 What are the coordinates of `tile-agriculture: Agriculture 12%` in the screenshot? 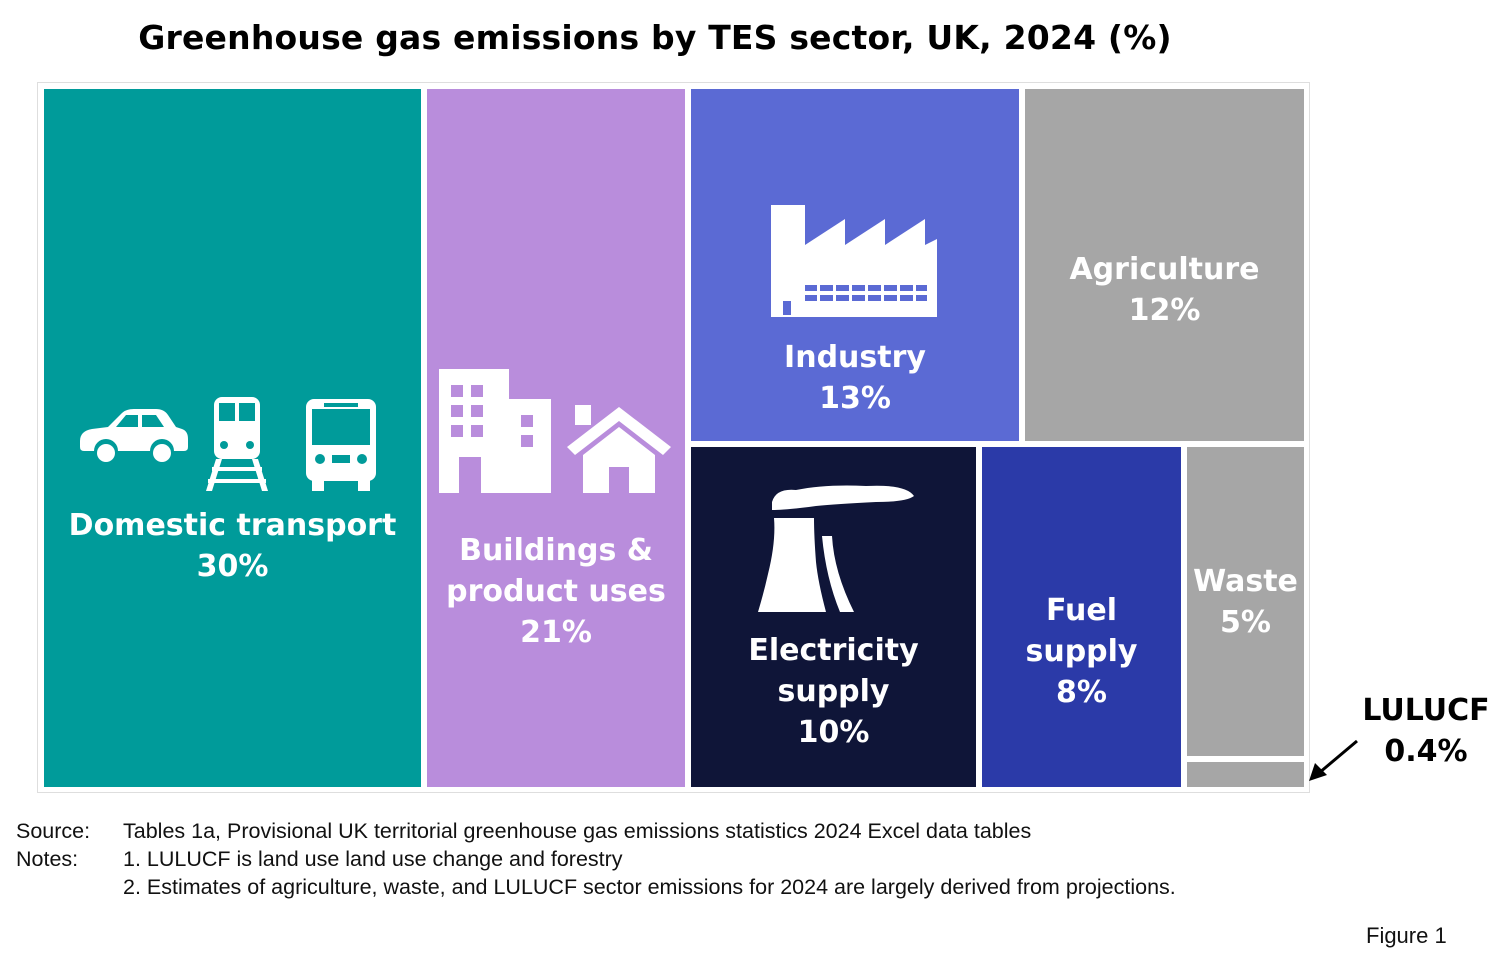 It's located at (1164, 265).